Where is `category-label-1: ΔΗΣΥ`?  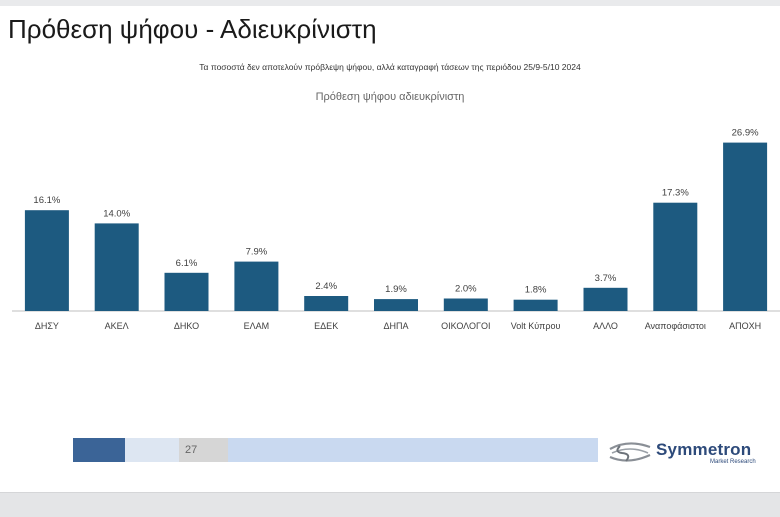
category-label-1: ΔΗΣΥ is located at coordinates (47, 326).